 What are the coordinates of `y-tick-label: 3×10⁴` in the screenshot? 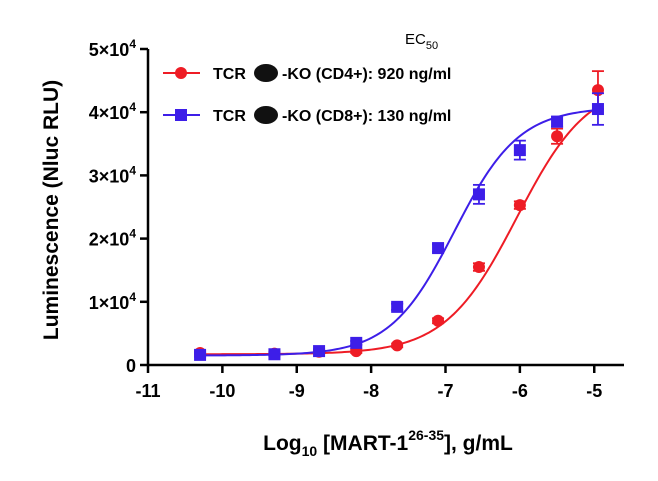 It's located at (113, 174).